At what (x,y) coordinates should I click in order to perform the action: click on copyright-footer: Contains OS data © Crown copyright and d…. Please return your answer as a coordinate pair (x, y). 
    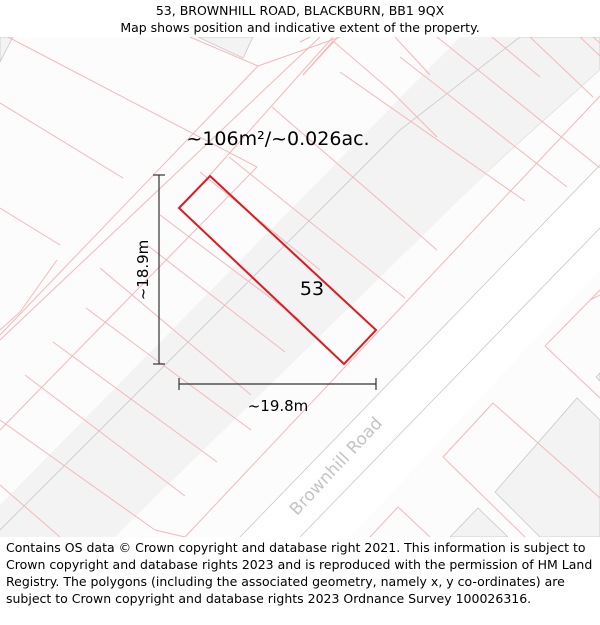
    Looking at the image, I should click on (301, 573).